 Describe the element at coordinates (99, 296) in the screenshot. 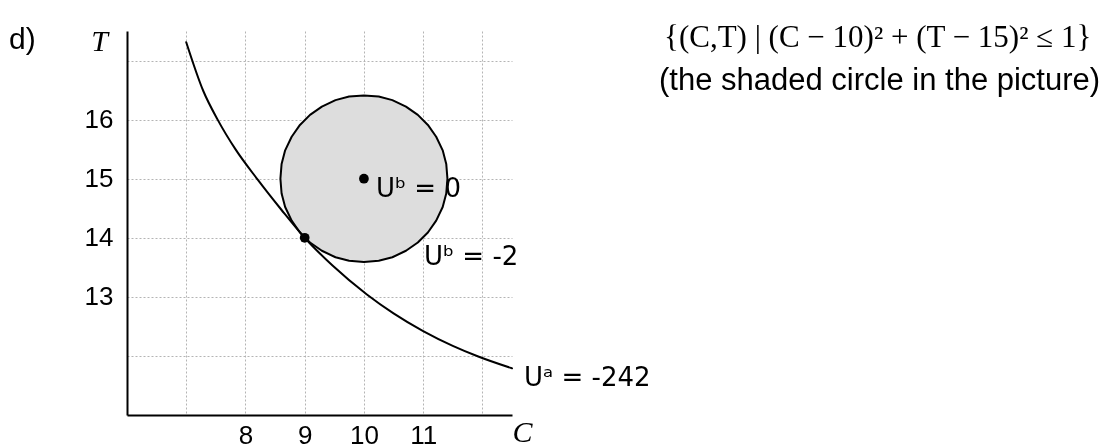

I see `y-tick-label: 13` at that location.